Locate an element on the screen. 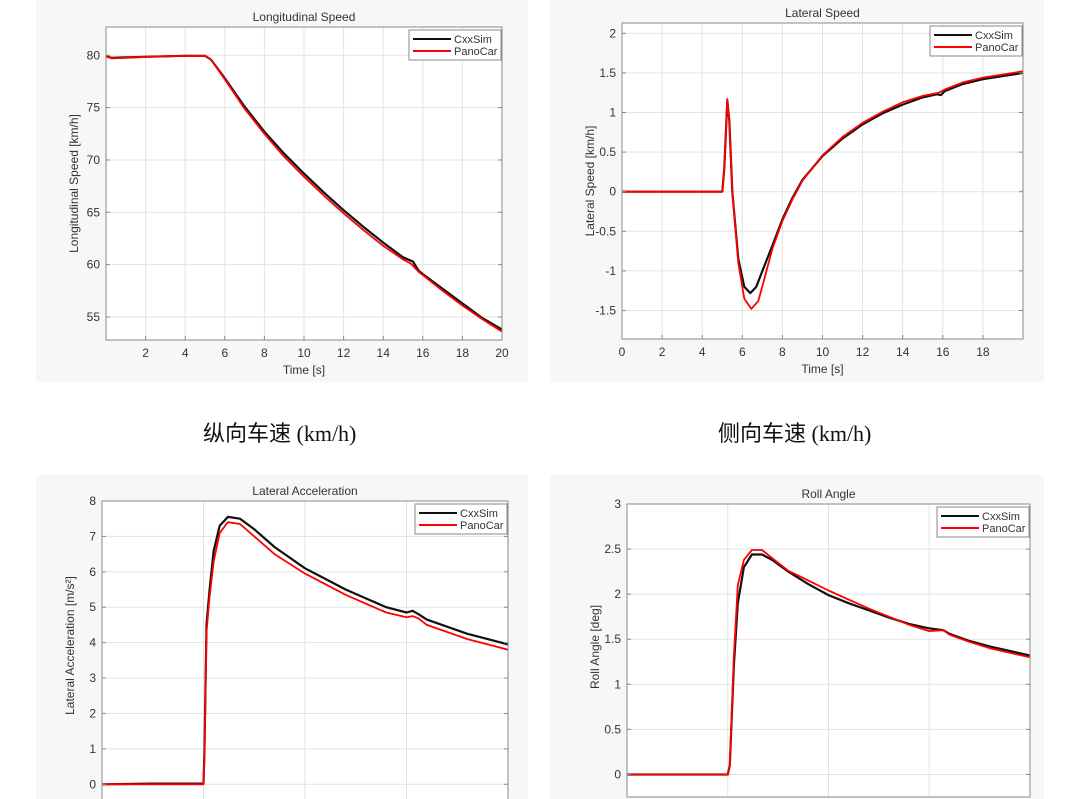  x-tick-label: 0 is located at coordinates (622, 352).